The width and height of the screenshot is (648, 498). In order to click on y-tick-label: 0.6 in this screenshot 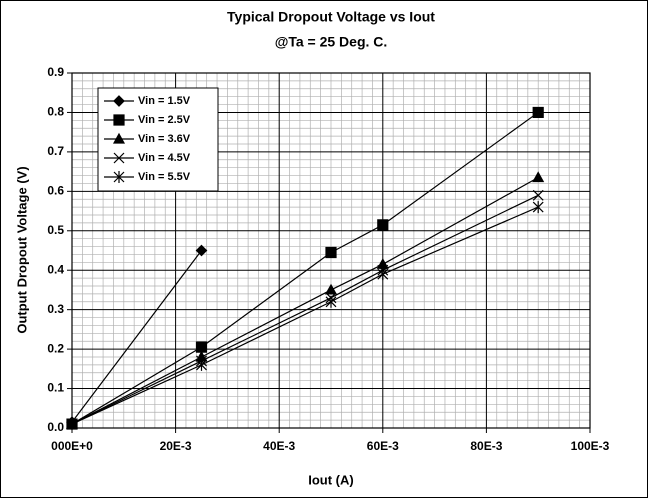, I will do `click(55, 191)`.